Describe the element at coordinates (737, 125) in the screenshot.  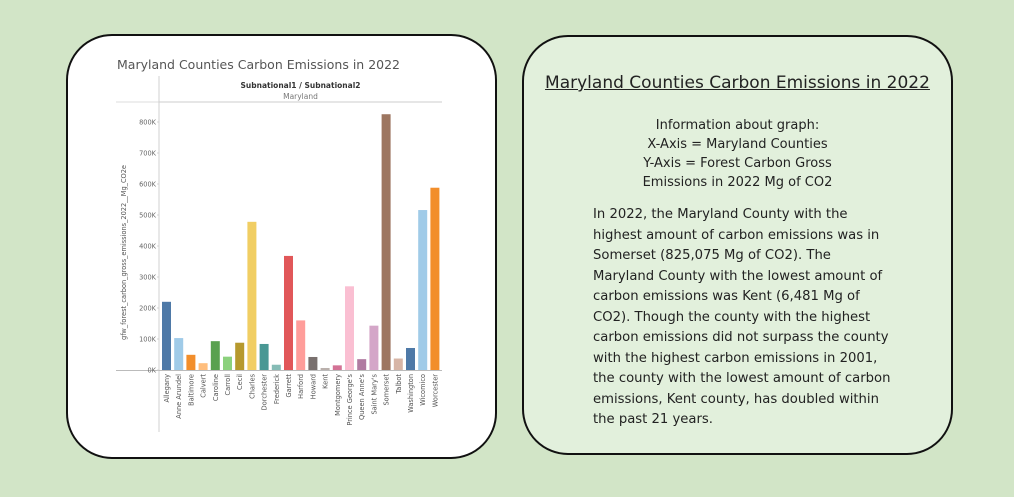
I see `info-heading: Information about graph:` at that location.